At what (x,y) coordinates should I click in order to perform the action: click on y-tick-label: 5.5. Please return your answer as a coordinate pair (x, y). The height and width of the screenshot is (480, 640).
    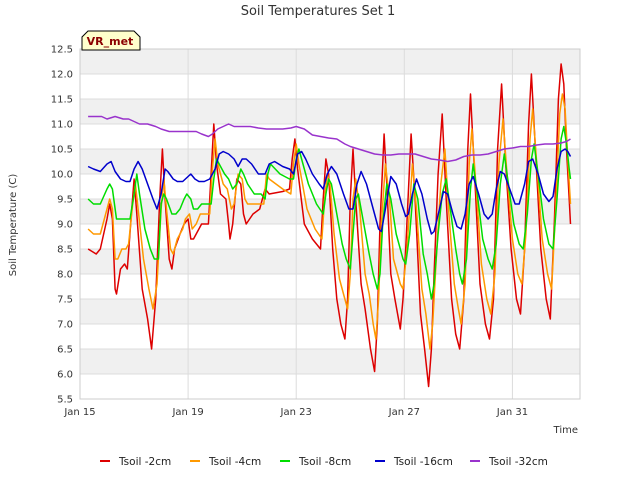
    Looking at the image, I should click on (65, 400).